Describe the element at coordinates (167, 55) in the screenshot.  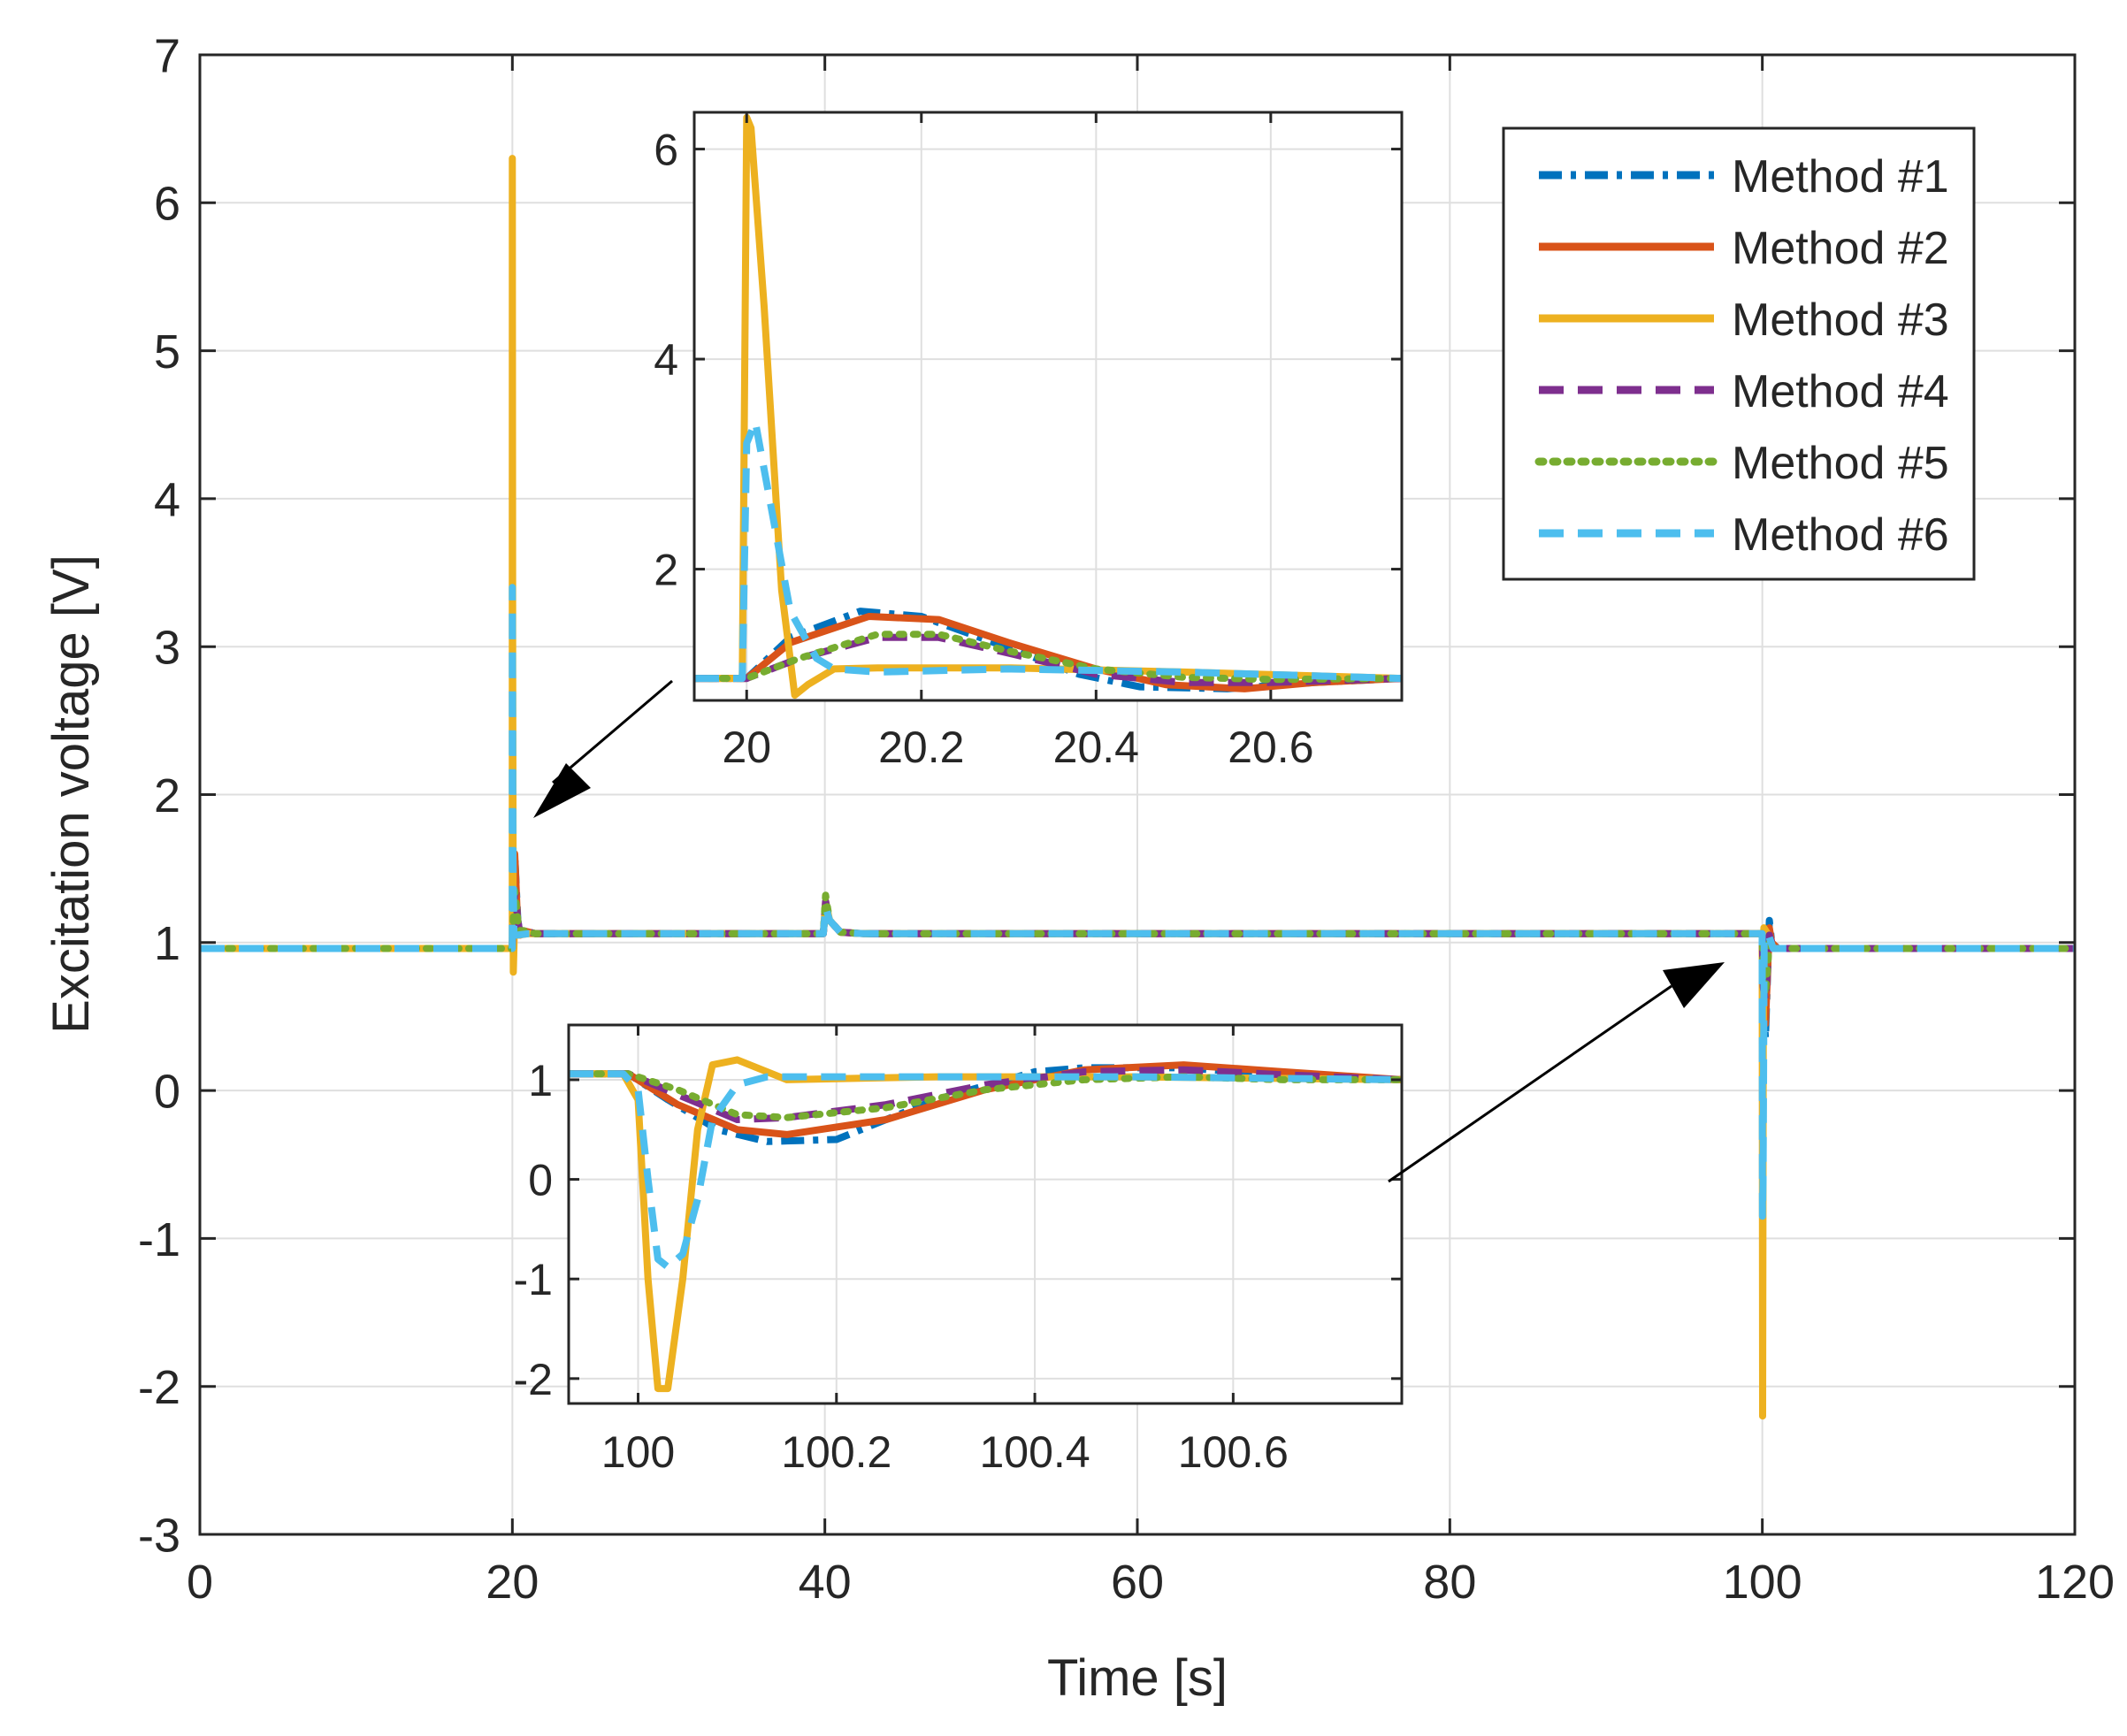
I see `y-tick-label: 7` at that location.